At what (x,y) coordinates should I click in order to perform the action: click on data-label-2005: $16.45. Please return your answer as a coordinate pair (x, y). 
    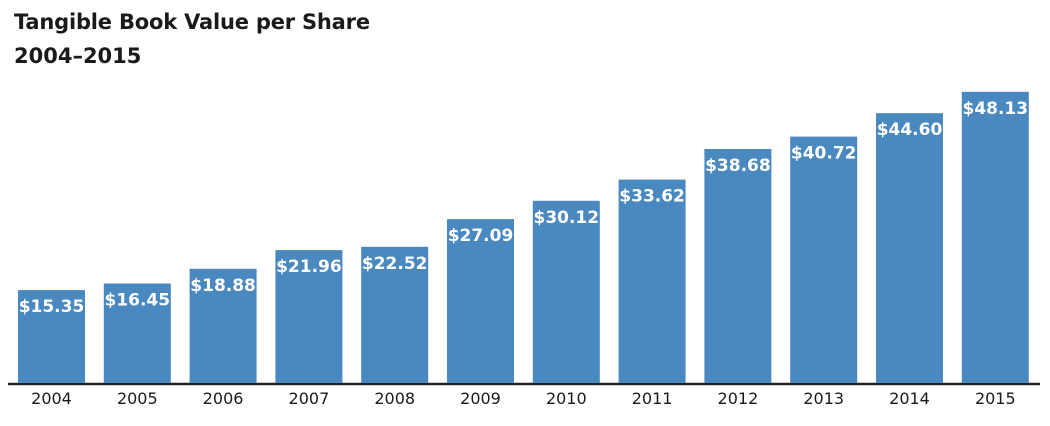
    Looking at the image, I should click on (137, 301).